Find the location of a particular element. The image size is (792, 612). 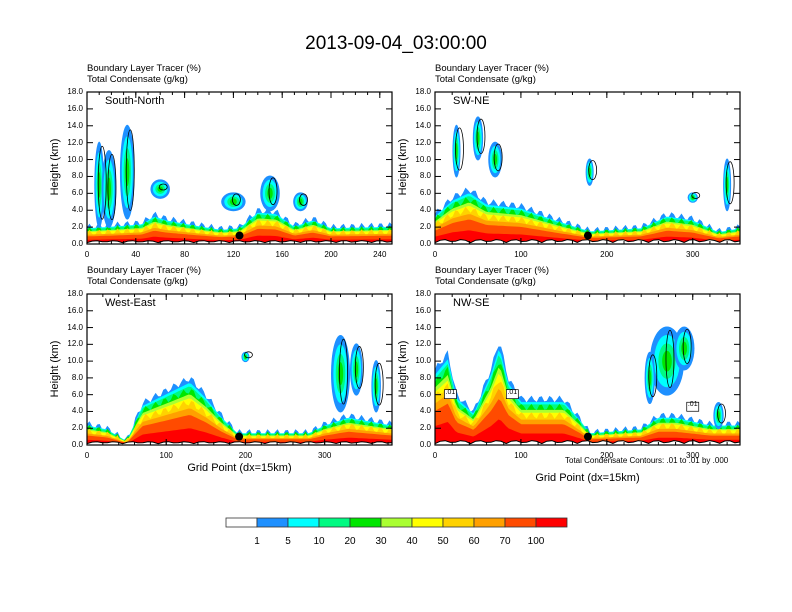

y-tick-label: 8.0 is located at coordinates (77, 176).